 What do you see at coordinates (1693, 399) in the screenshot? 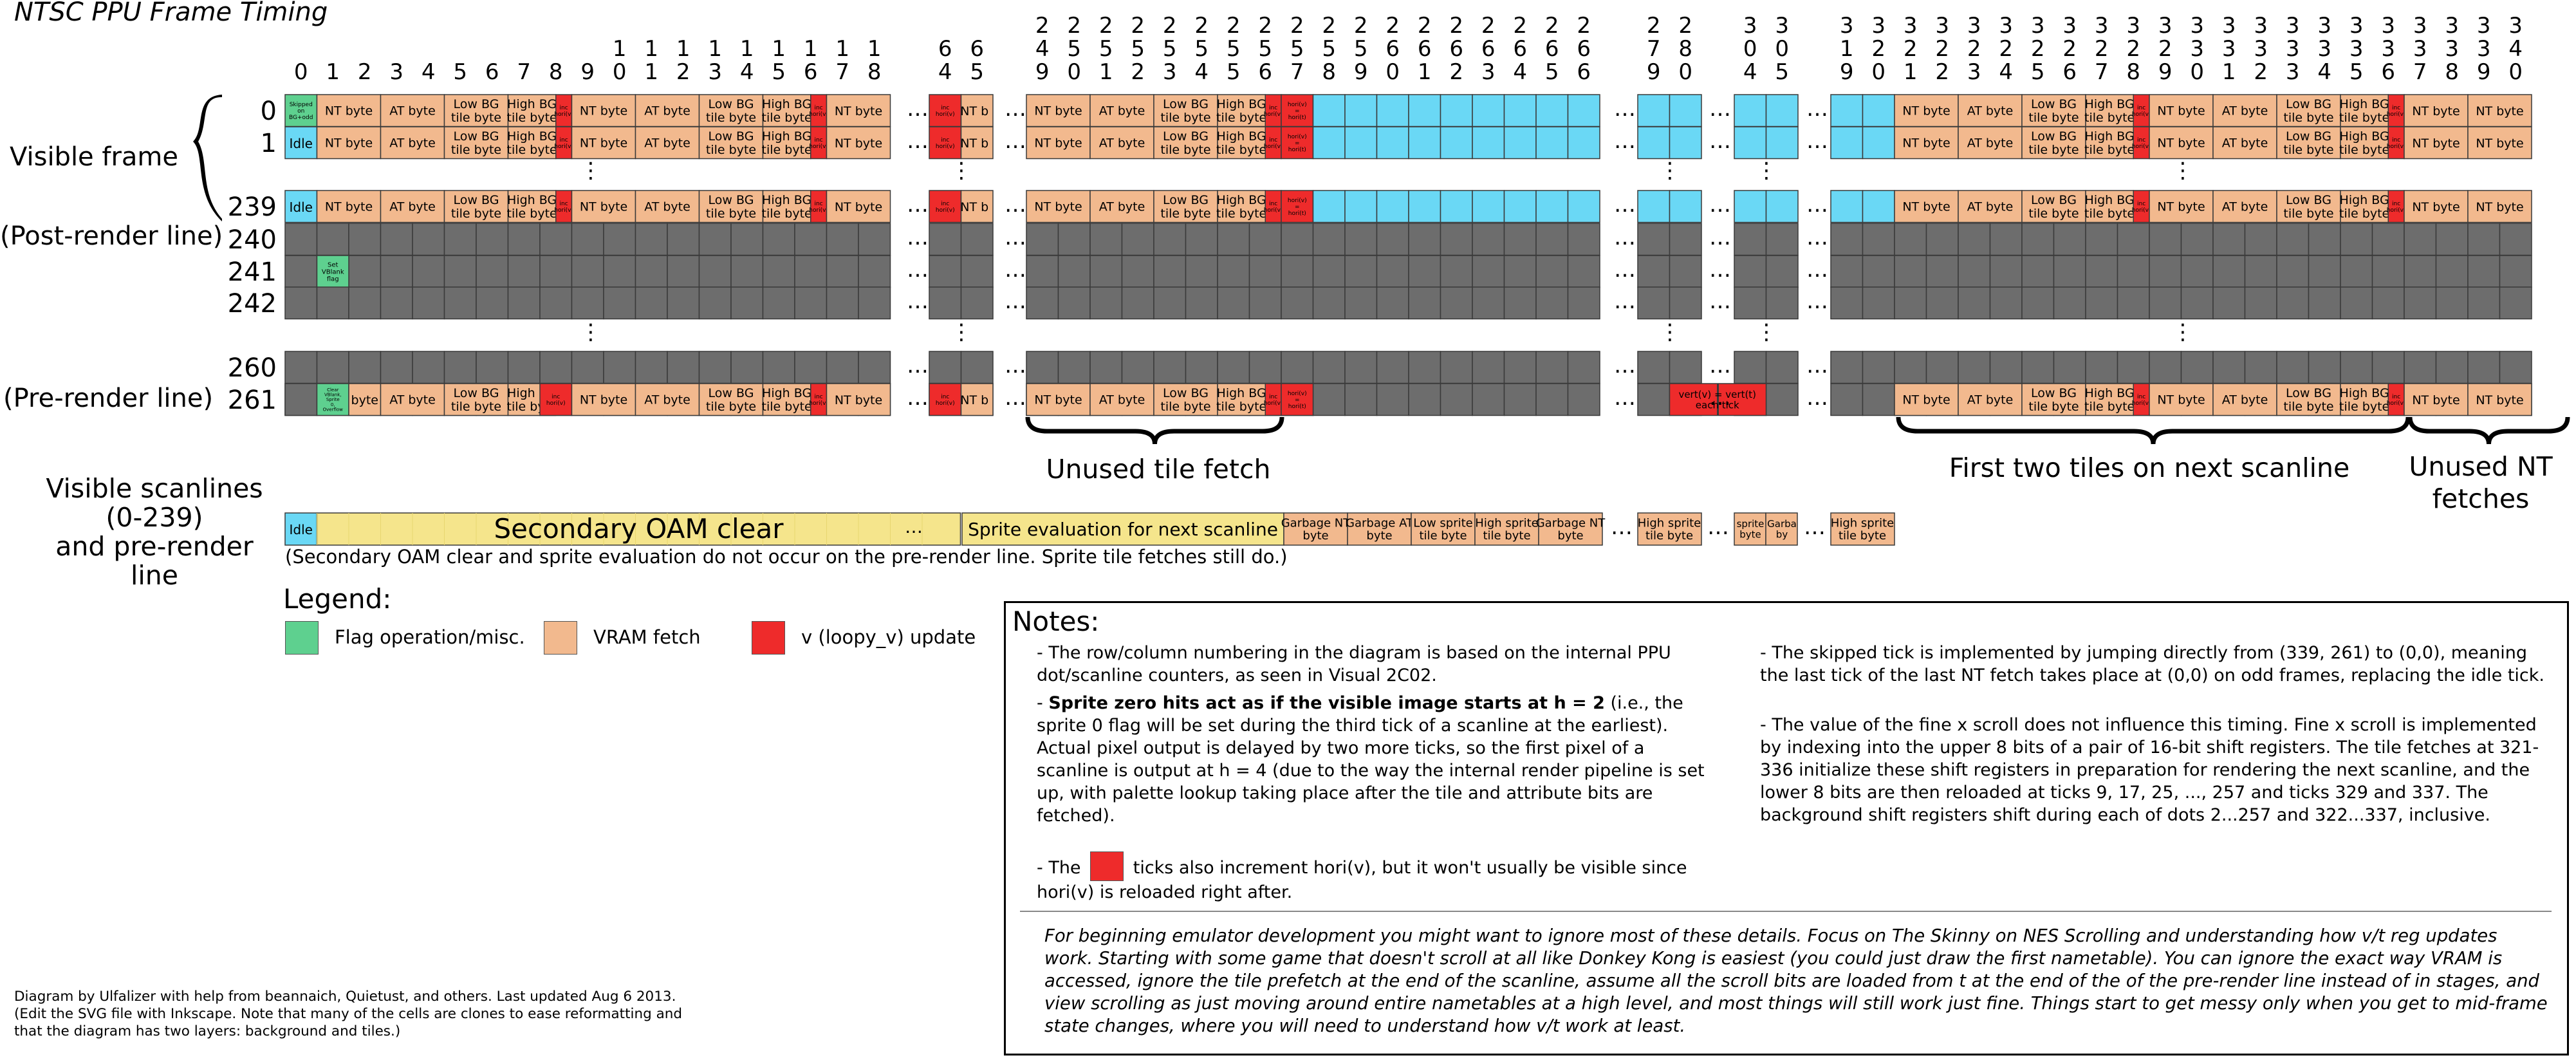
I see `vert-copy-cell` at bounding box center [1693, 399].